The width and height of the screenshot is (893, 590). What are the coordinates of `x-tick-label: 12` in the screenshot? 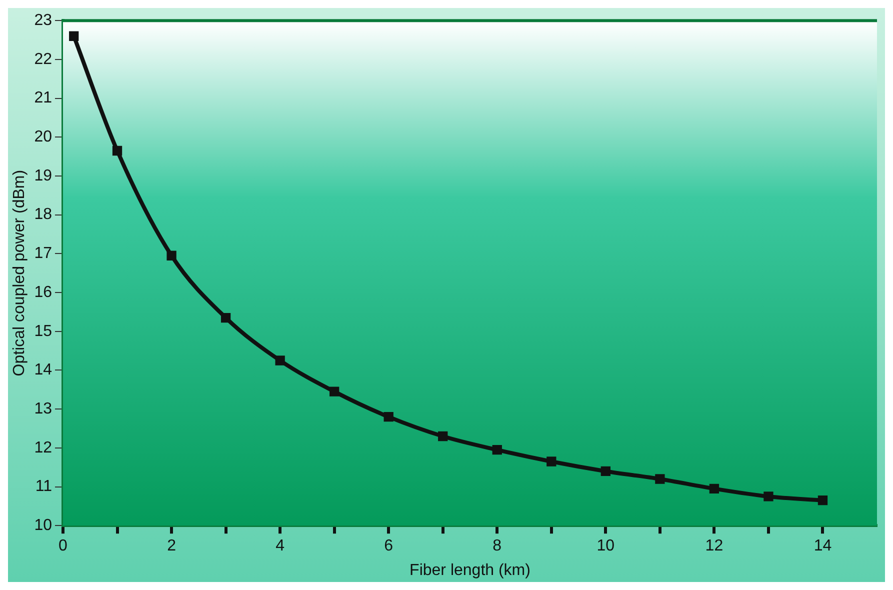 It's located at (714, 546).